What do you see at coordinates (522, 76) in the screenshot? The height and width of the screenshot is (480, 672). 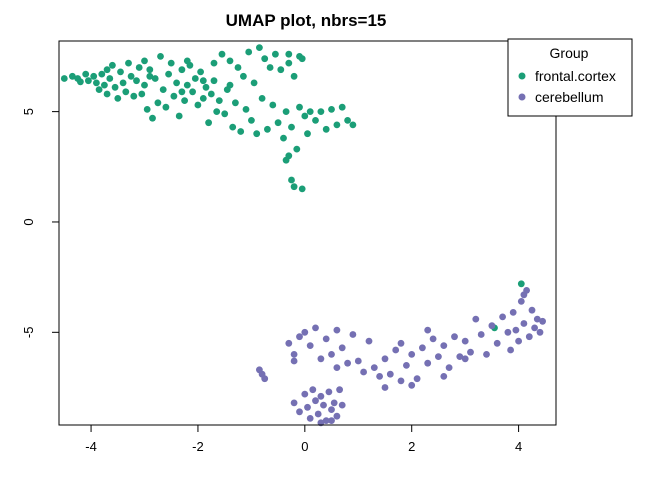 I see `legend-marker-frontal-cortex` at bounding box center [522, 76].